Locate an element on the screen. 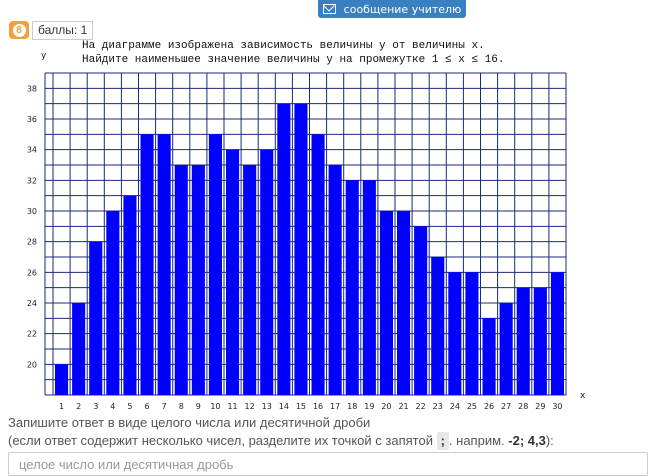 This screenshot has width=655, height=476. y-tick-label: 32 is located at coordinates (32, 180).